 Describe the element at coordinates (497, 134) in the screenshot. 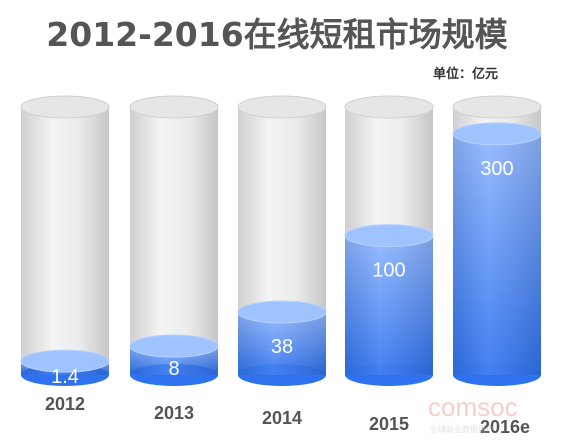

I see `bar-top-2016e` at that location.